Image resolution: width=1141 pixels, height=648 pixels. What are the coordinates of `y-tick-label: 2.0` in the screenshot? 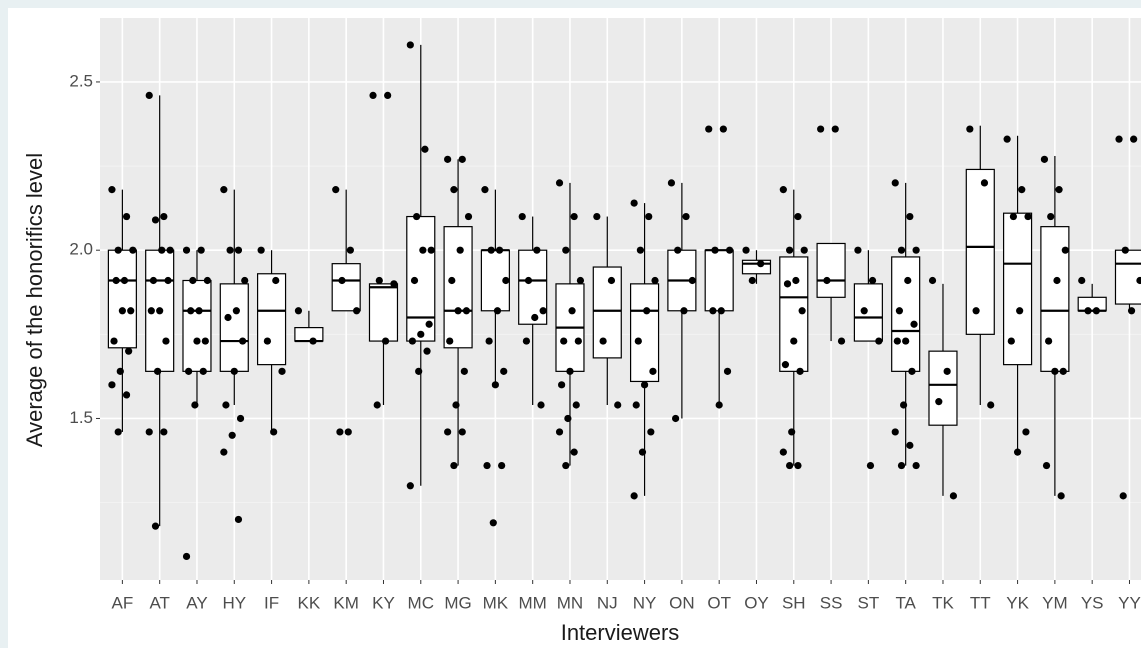 It's located at (81, 249).